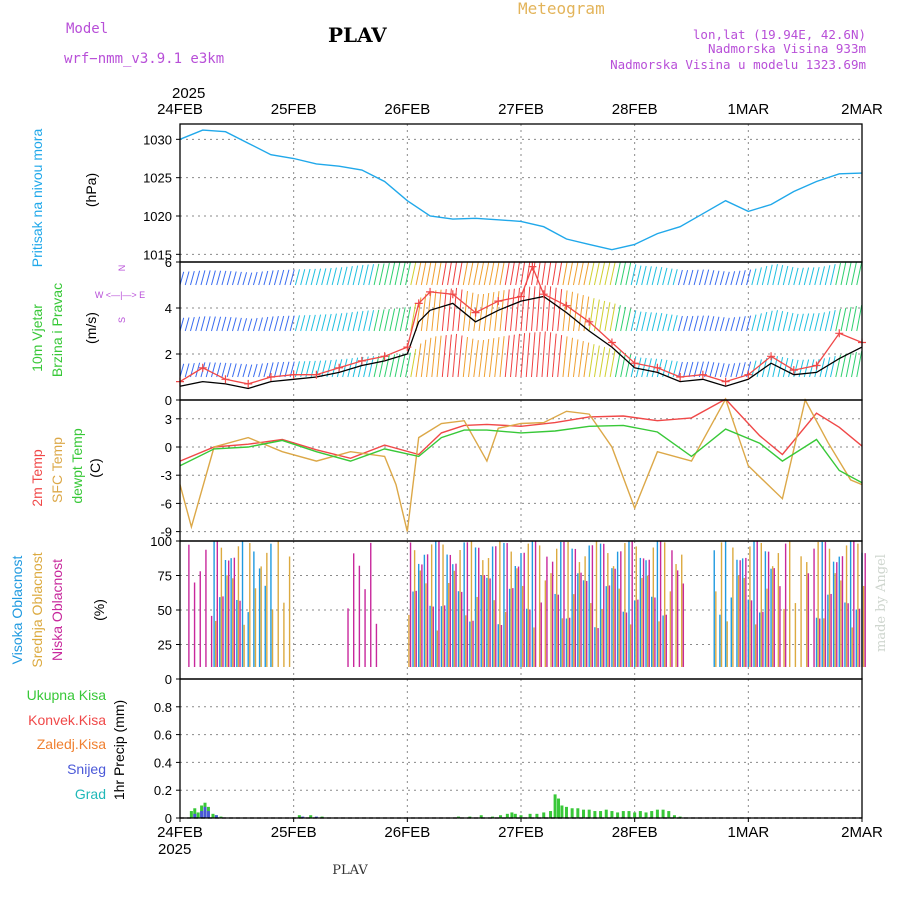 This screenshot has height=900, width=900. Describe the element at coordinates (862, 832) in the screenshot. I see `time-tick-label-bottom: 2MAR` at that location.